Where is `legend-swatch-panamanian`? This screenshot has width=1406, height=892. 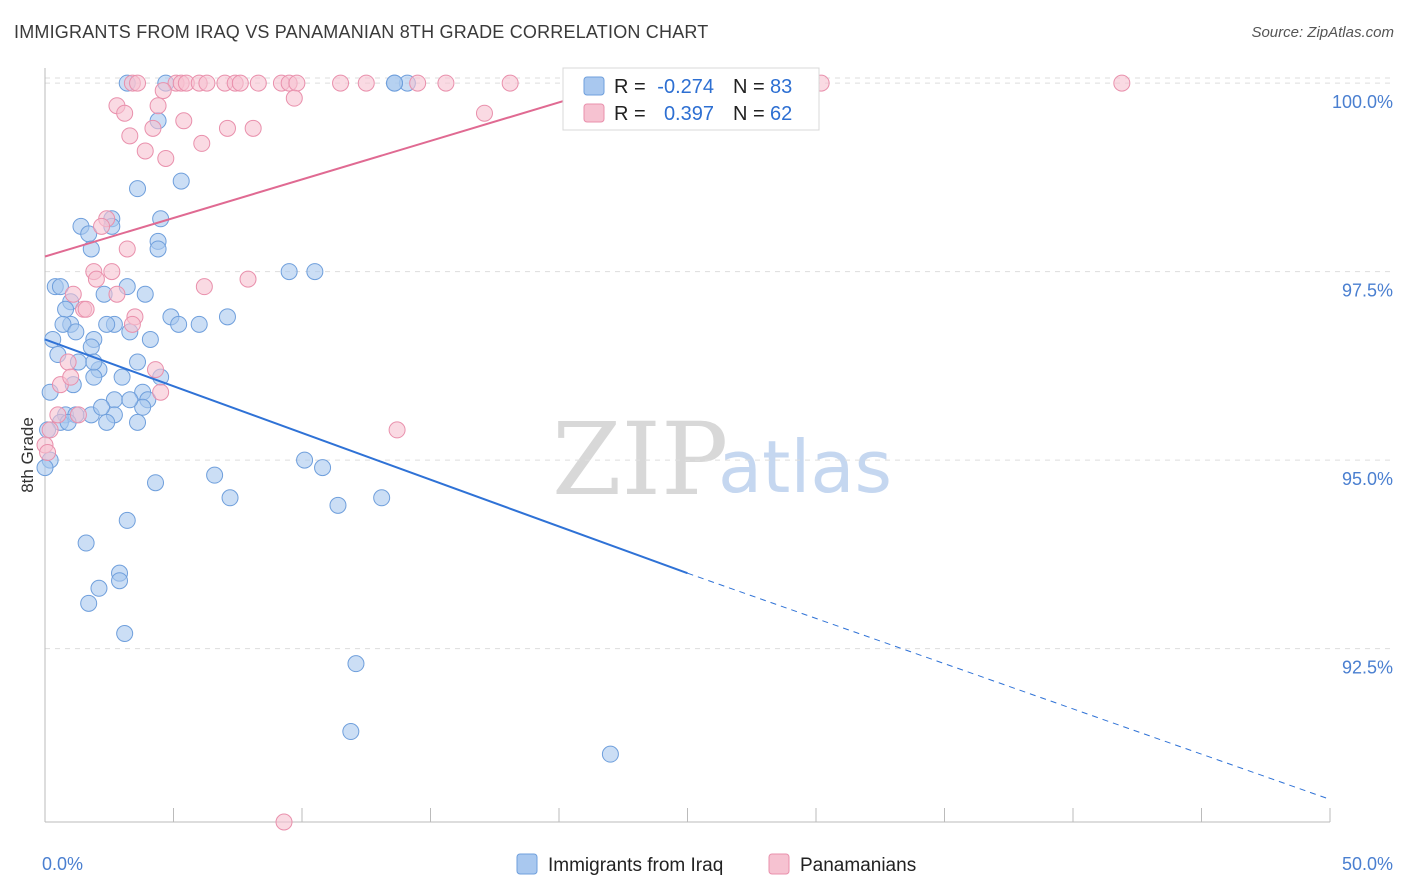
legend-swatch-panamanian is located at coordinates (594, 113).